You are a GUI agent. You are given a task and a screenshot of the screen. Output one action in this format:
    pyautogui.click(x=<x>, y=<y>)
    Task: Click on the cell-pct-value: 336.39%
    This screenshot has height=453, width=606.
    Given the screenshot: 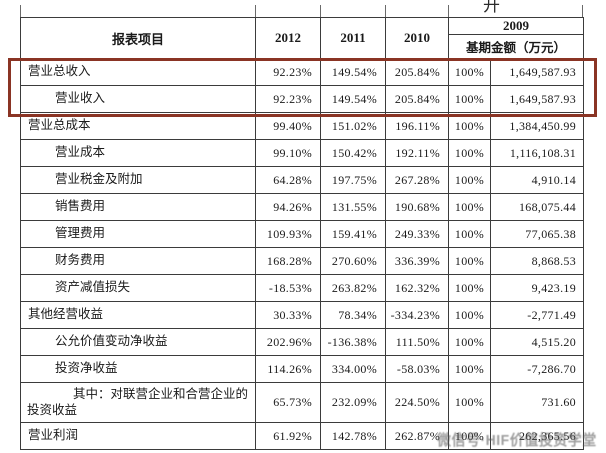 What is the action you would take?
    pyautogui.click(x=417, y=261)
    